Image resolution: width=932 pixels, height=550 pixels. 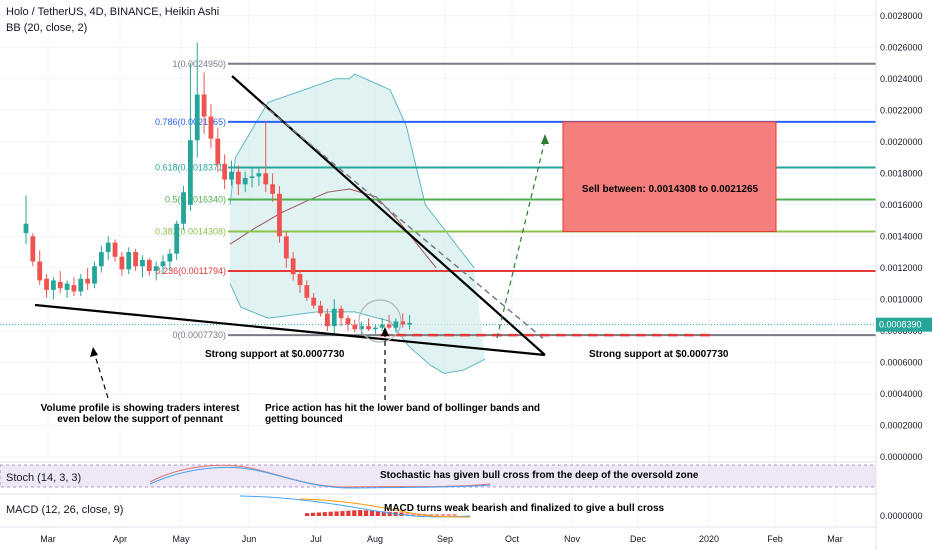 What do you see at coordinates (901, 47) in the screenshot?
I see `price-tick-label: 0.0026000` at bounding box center [901, 47].